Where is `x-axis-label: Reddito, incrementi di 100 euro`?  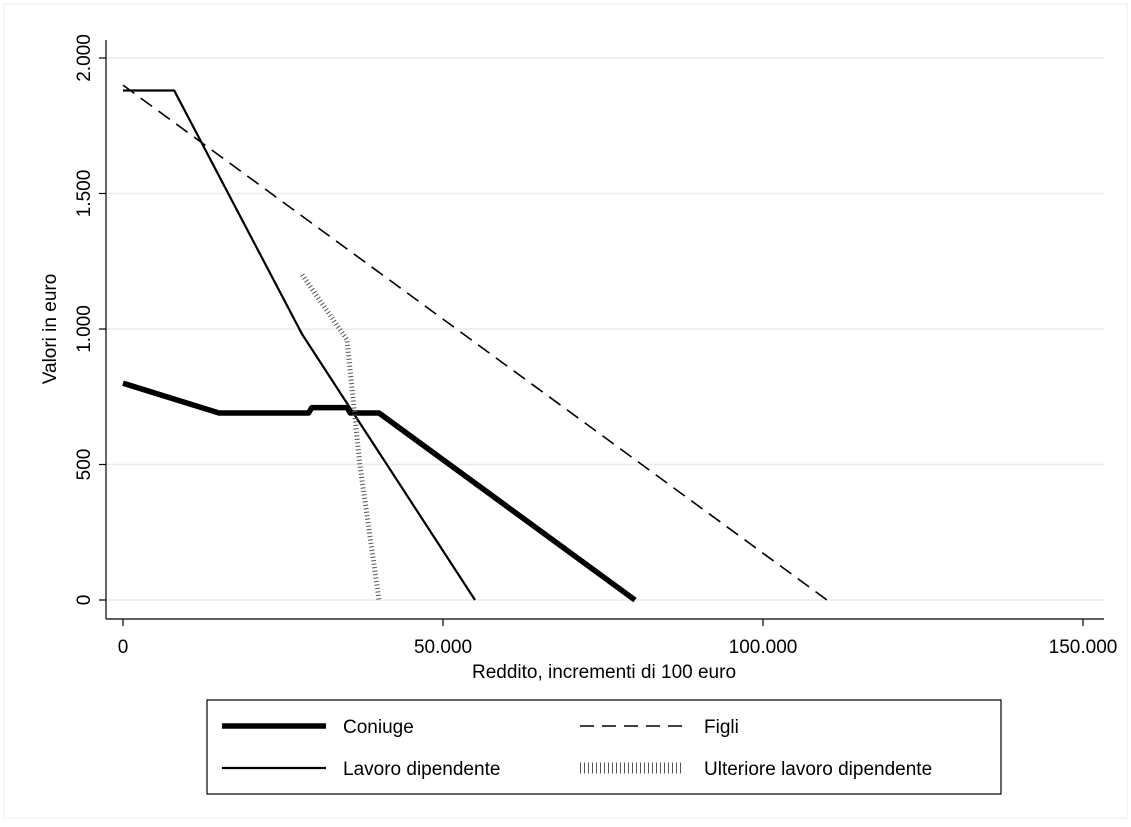
x-axis-label: Reddito, incrementi di 100 euro is located at coordinates (604, 672).